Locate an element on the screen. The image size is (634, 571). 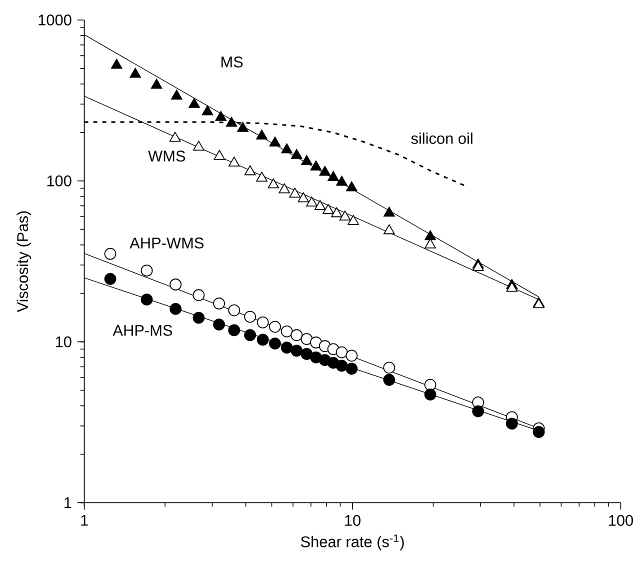
y-tick-label: 100 is located at coordinates (59, 180).